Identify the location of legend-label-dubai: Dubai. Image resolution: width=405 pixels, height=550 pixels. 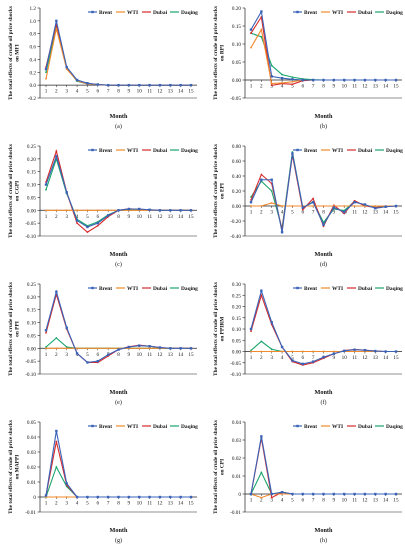
(160, 151).